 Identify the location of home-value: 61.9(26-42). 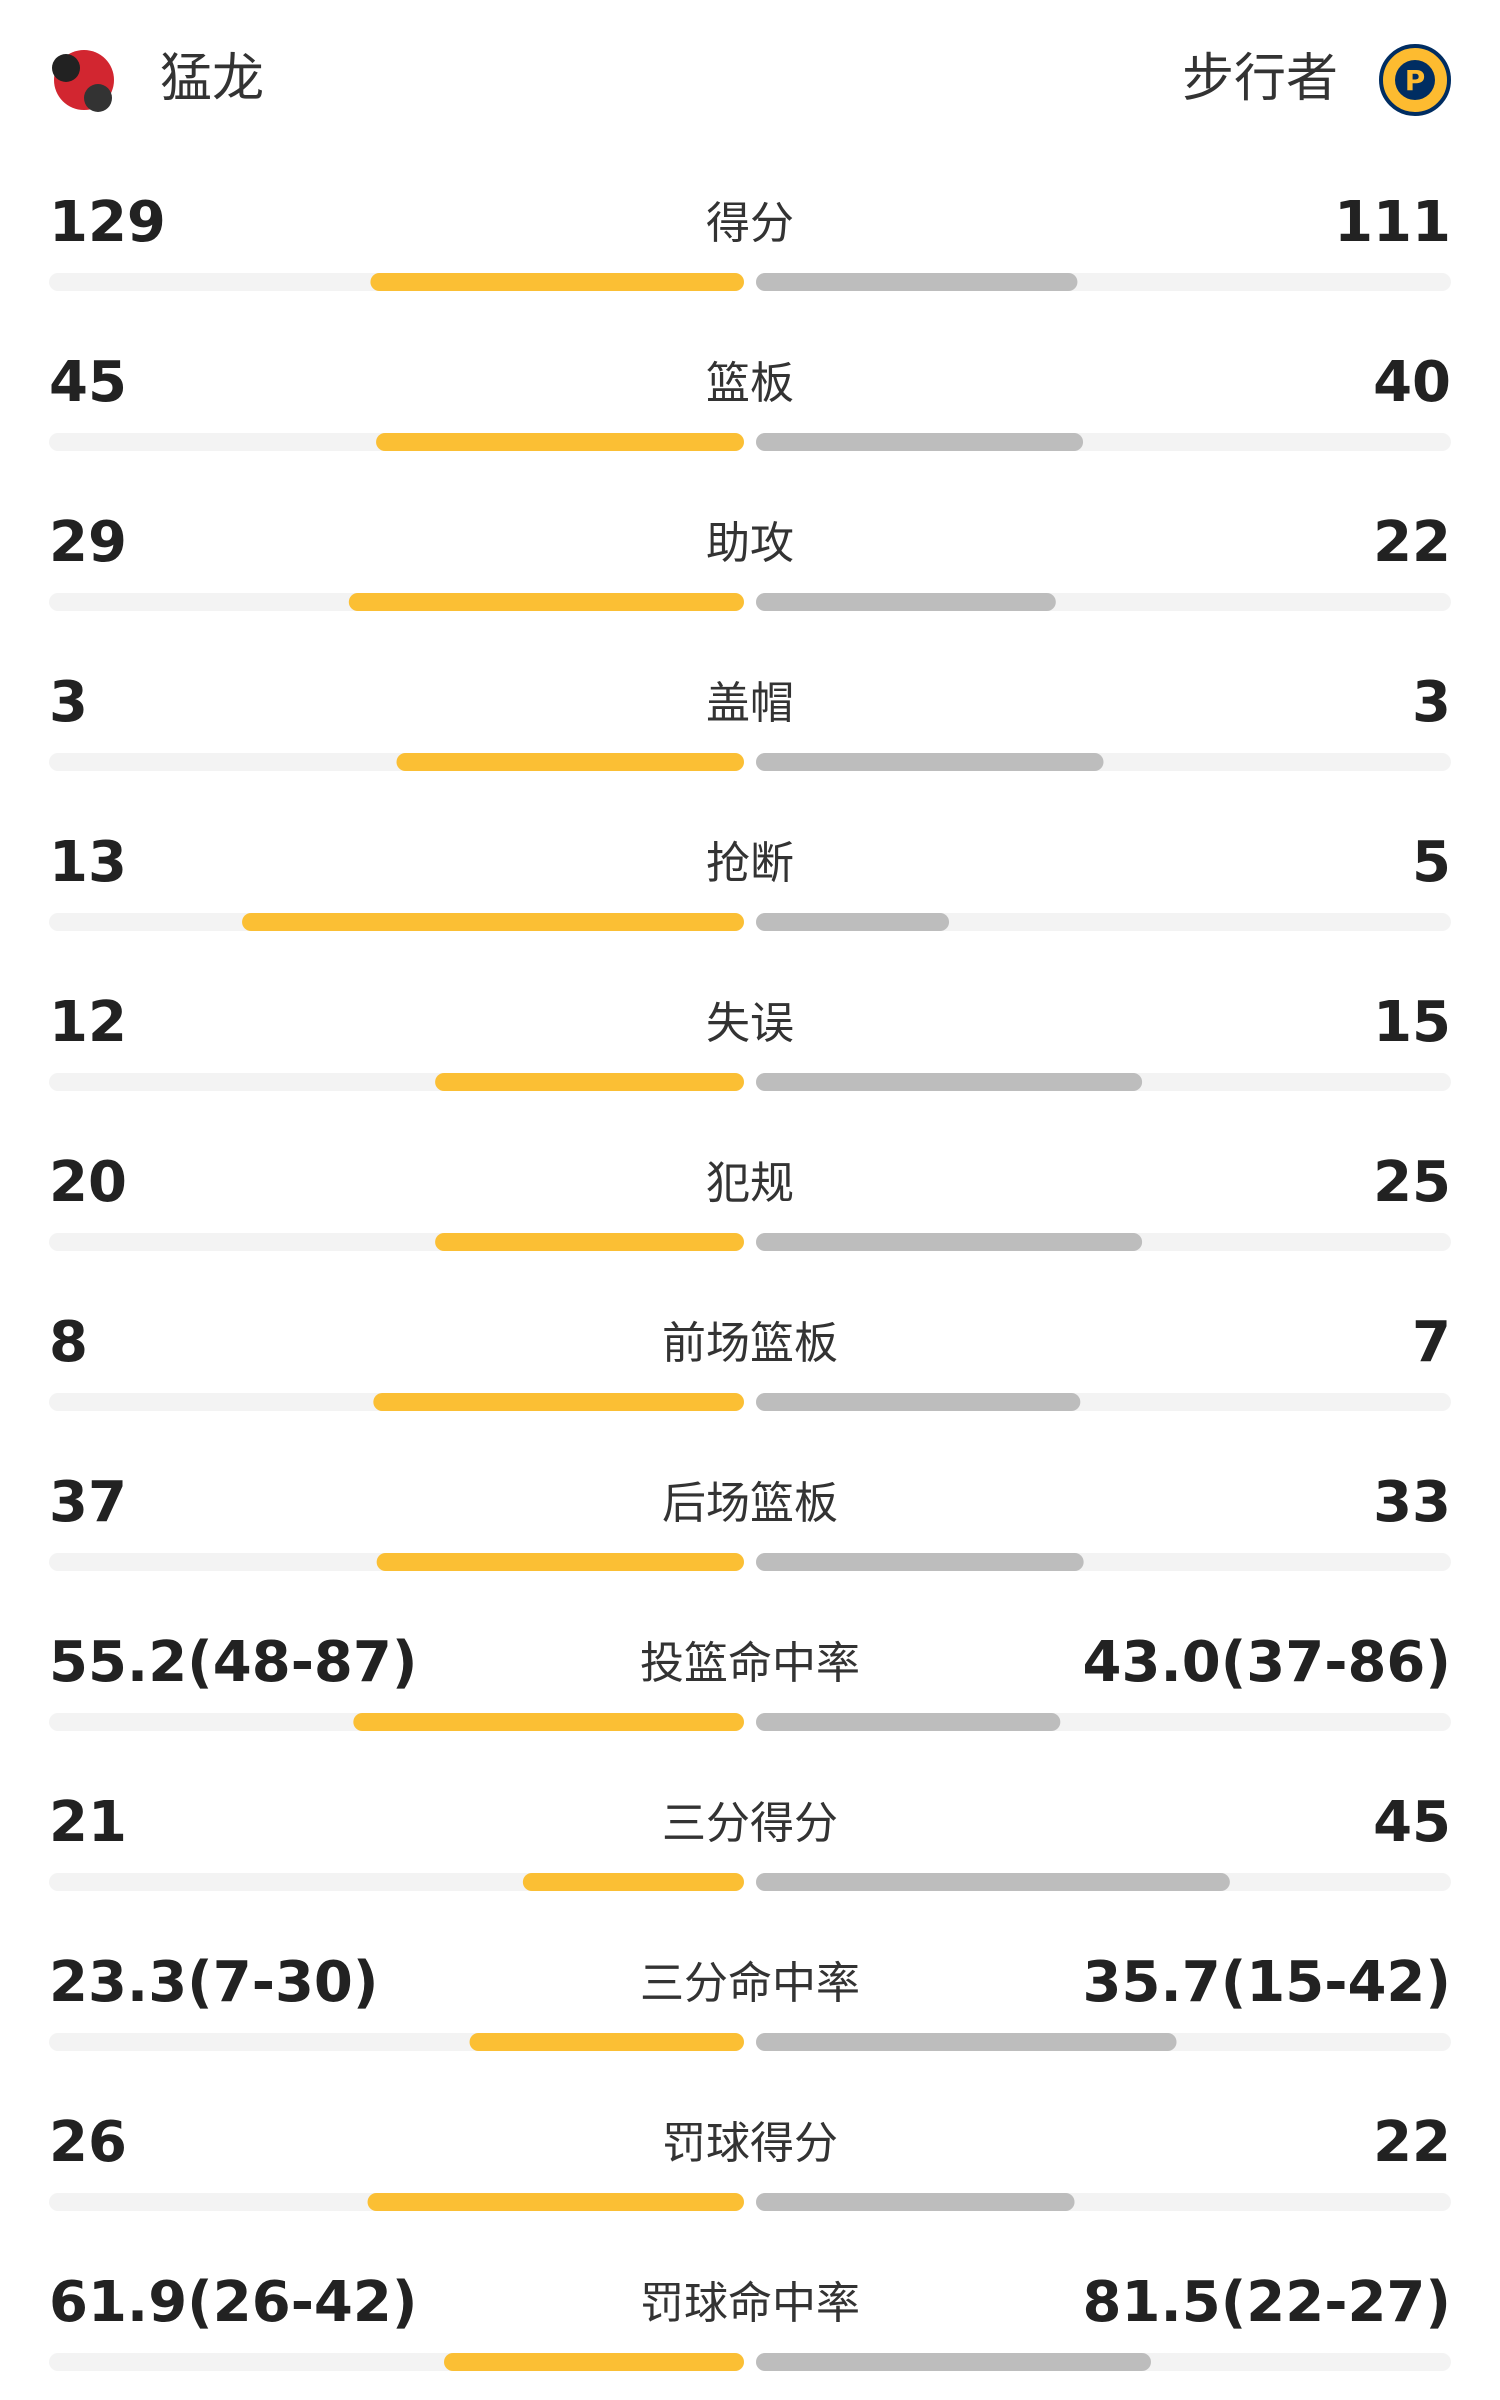
(233, 2302).